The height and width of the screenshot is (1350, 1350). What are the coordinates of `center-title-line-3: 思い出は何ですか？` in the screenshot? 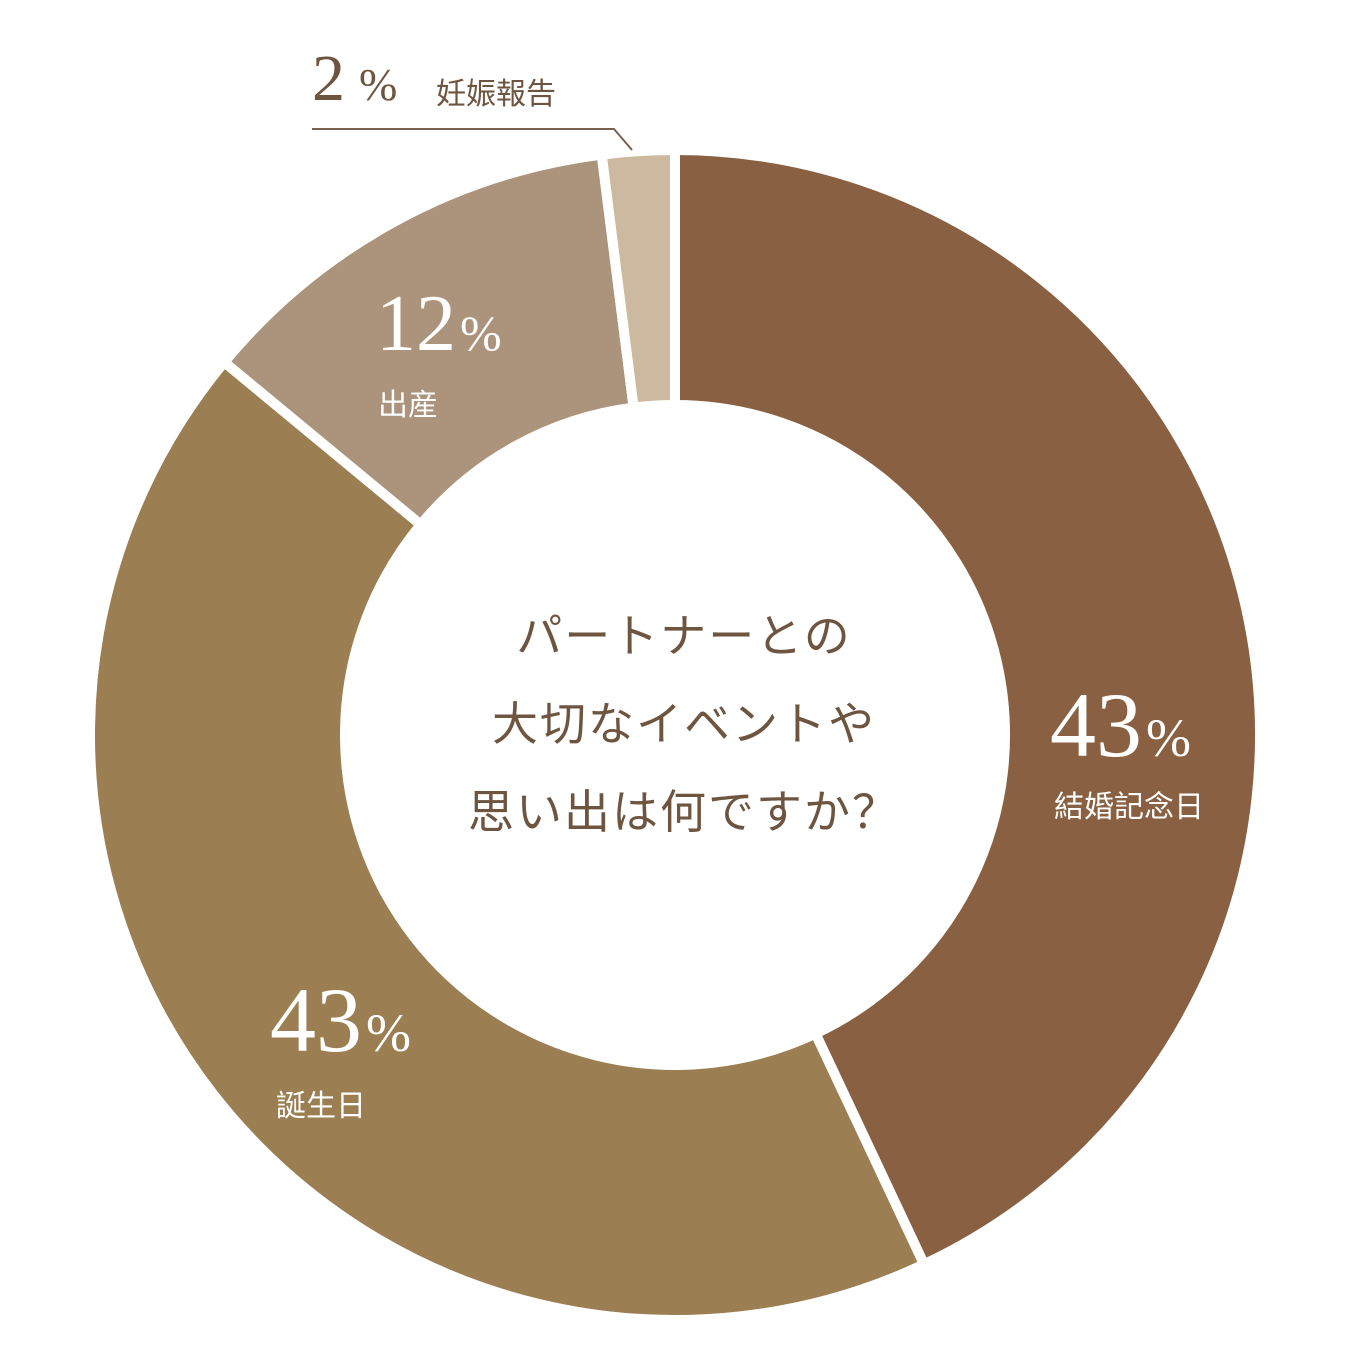 It's located at (684, 812).